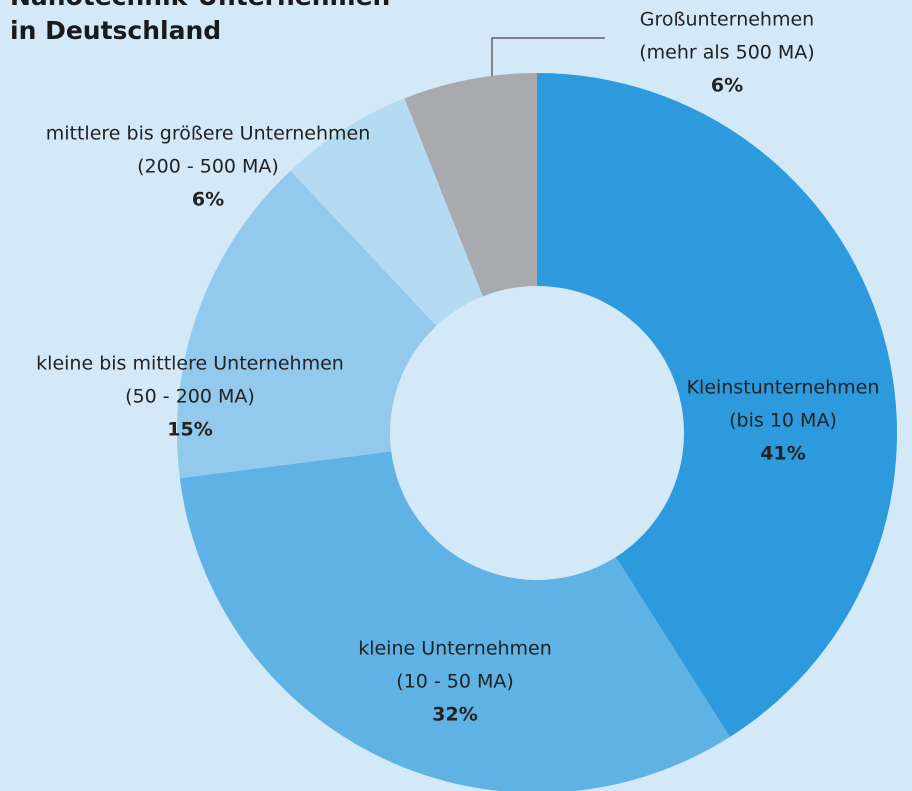  Describe the element at coordinates (727, 20) in the screenshot. I see `slice-label: Großunternehmen` at that location.